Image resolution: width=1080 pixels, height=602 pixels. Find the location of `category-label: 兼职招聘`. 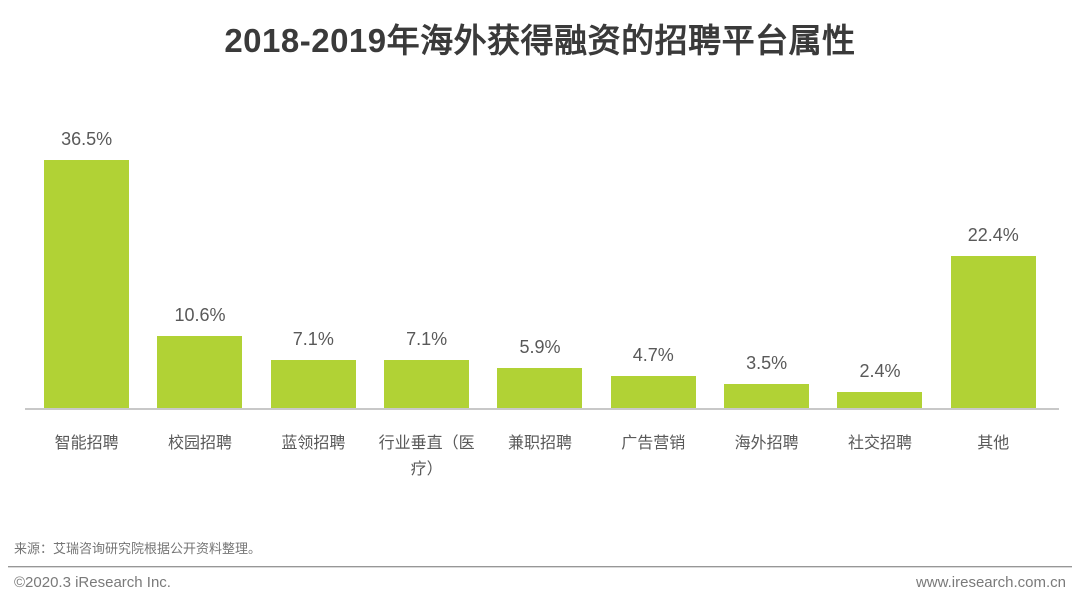

category-label: 兼职招聘 is located at coordinates (539, 443).